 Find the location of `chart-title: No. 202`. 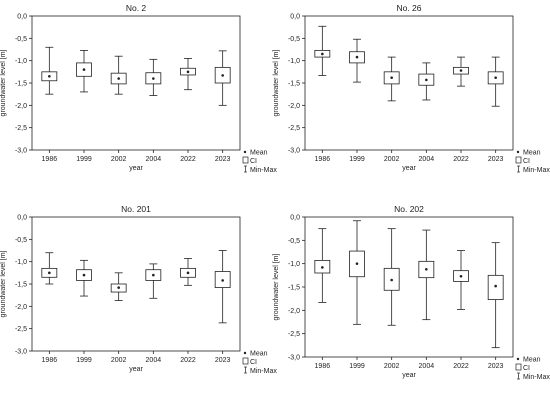

chart-title: No. 202 is located at coordinates (409, 209).